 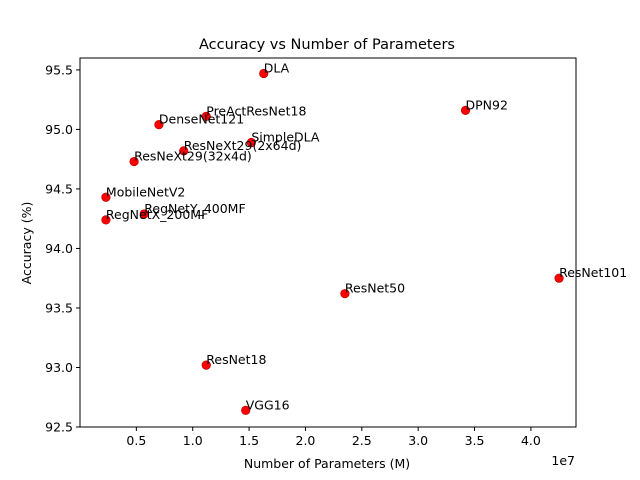 What do you see at coordinates (59, 129) in the screenshot?
I see `y-tick-label: 95.0` at bounding box center [59, 129].